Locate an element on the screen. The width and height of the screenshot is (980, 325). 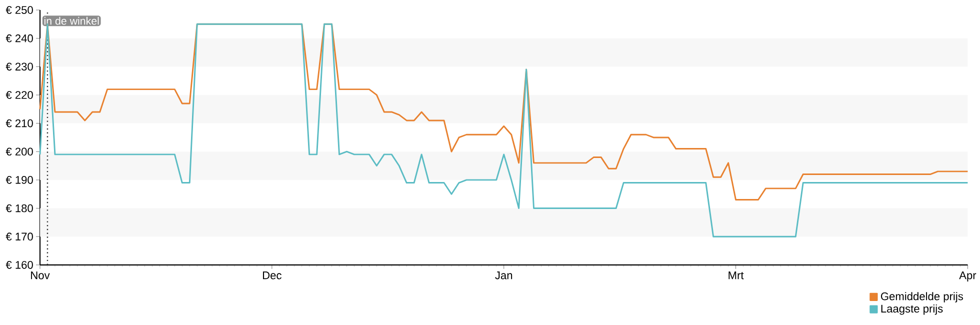
x-tick-label: Mrt is located at coordinates (736, 276).